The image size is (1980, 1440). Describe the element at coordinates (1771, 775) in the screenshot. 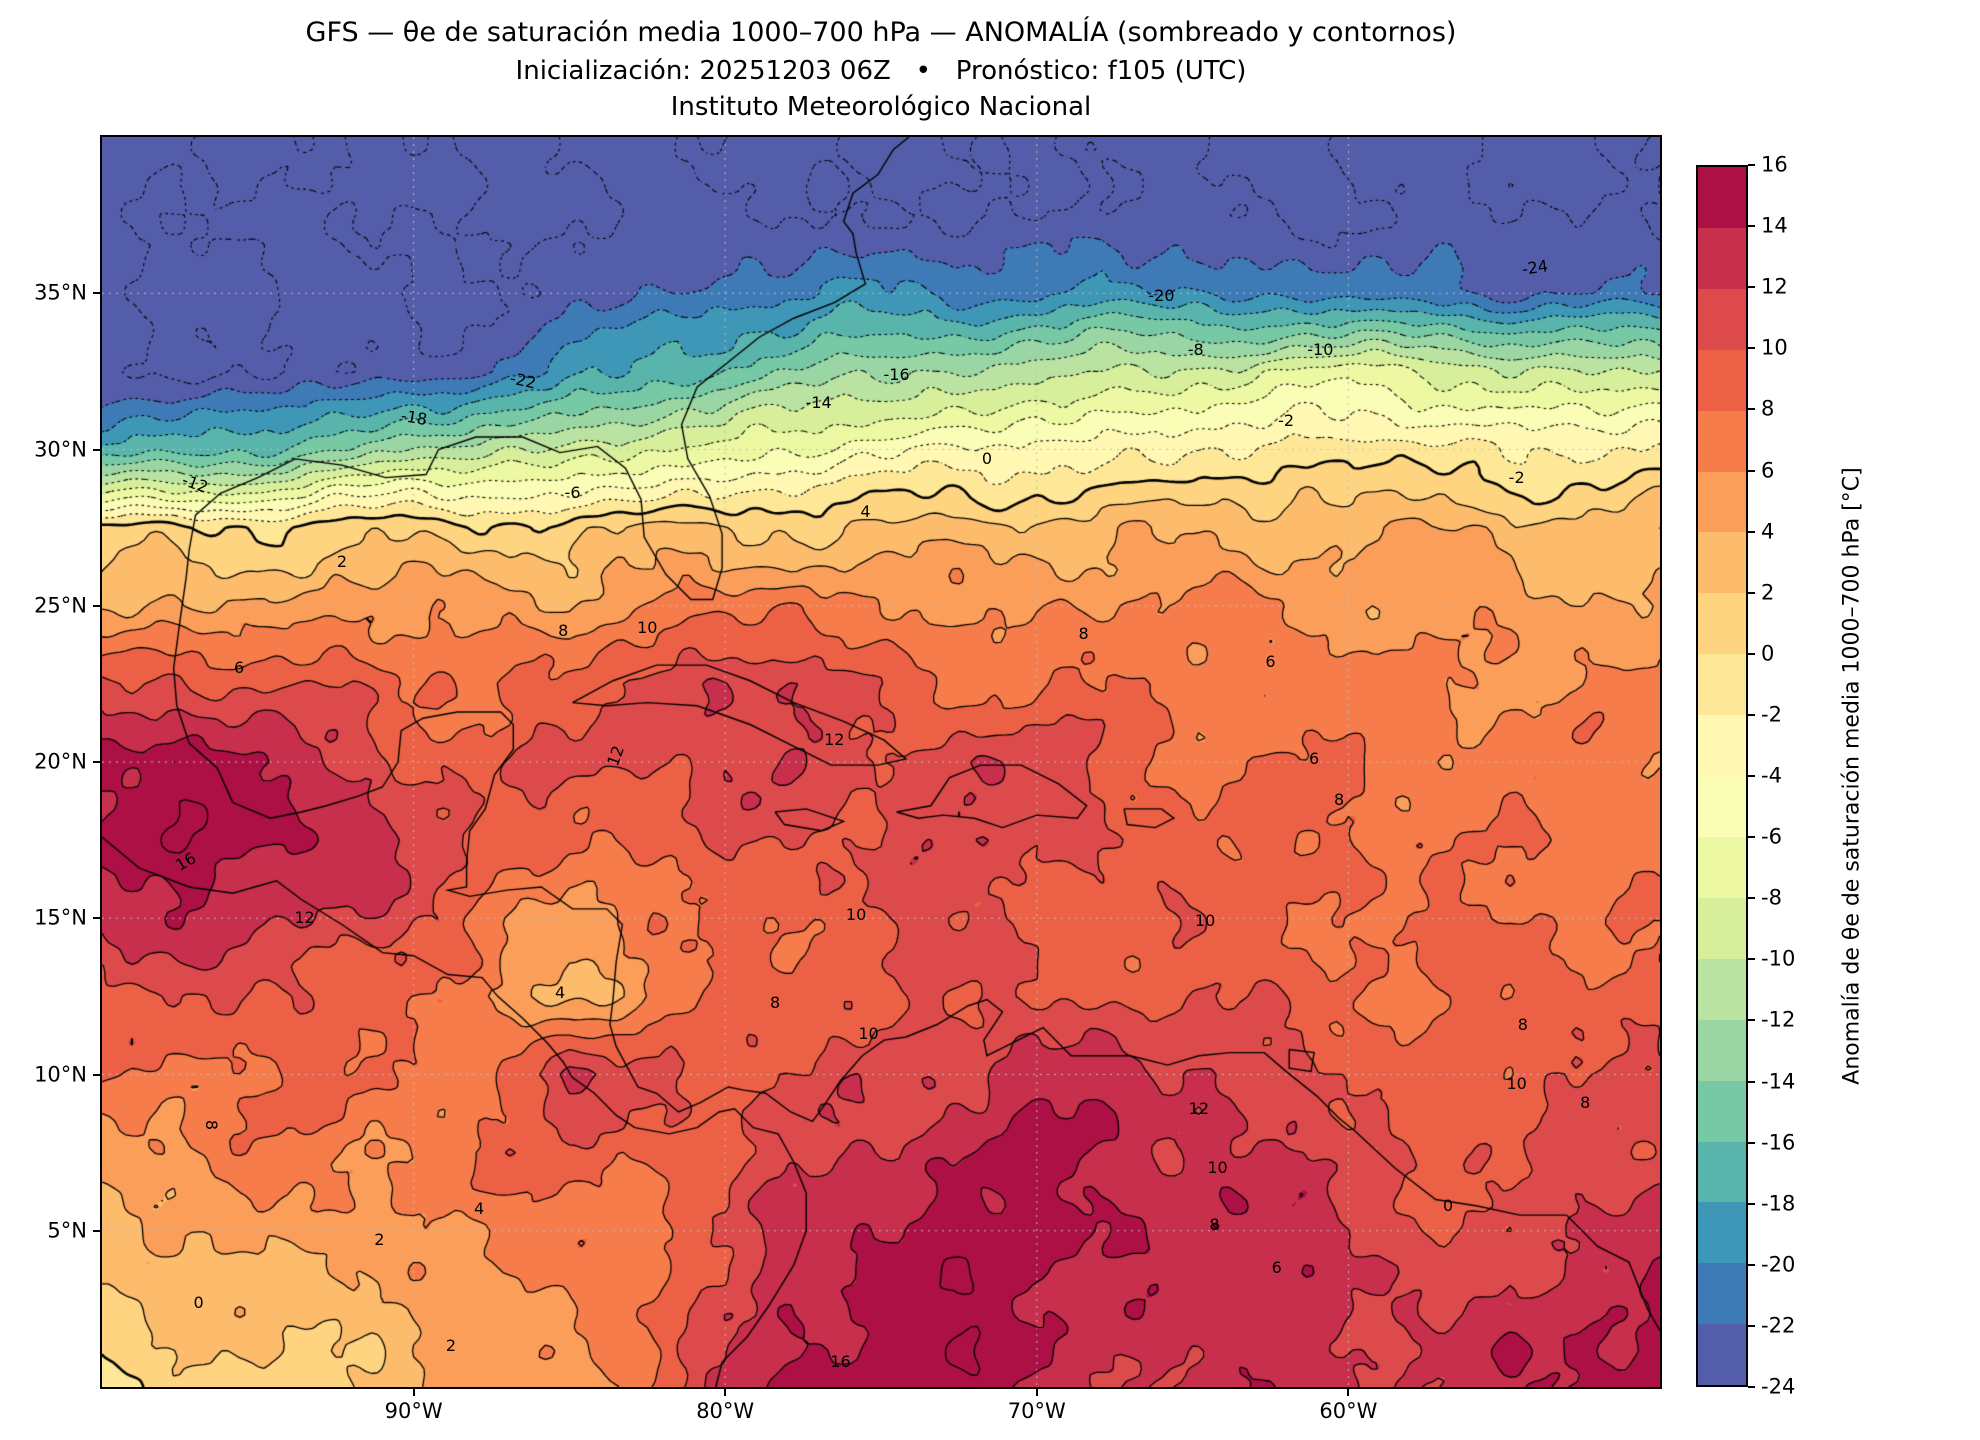

I see `colorbar-tick-label: -4` at that location.